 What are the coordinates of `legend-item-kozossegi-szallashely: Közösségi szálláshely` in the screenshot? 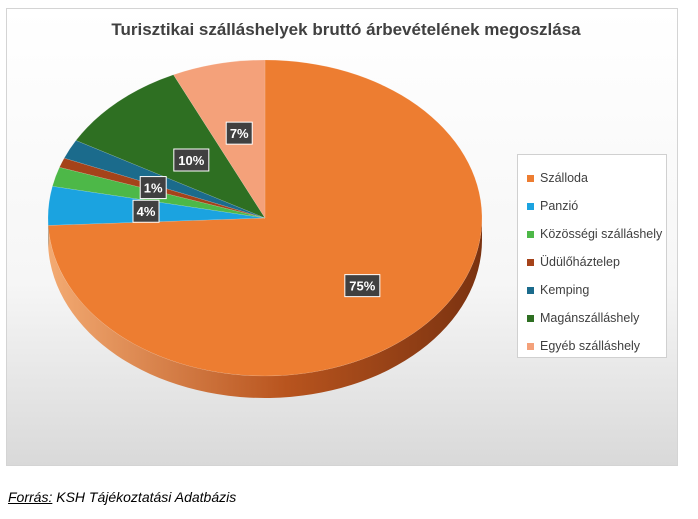 It's located at (596, 234).